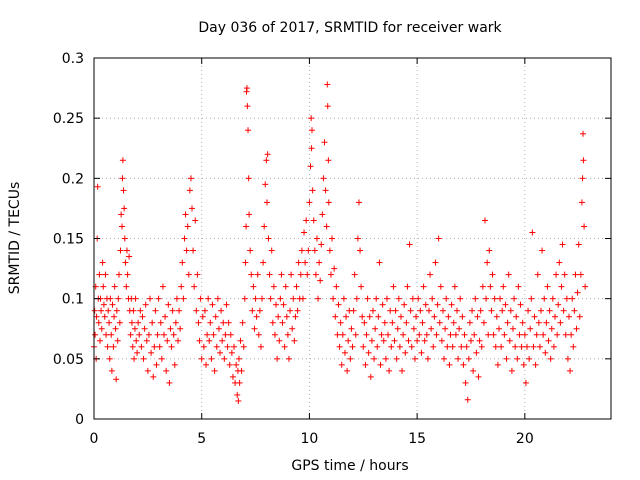 This screenshot has height=480, width=640. Describe the element at coordinates (79, 420) in the screenshot. I see `y-tick-label: 0` at that location.